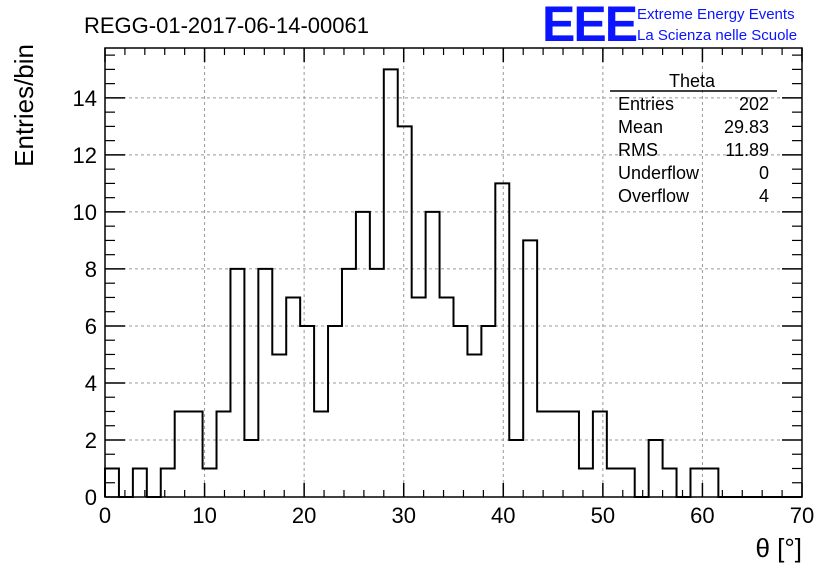 Image resolution: width=836 pixels, height=572 pixels. What do you see at coordinates (702, 515) in the screenshot?
I see `x-tick-label-60: 60` at bounding box center [702, 515].